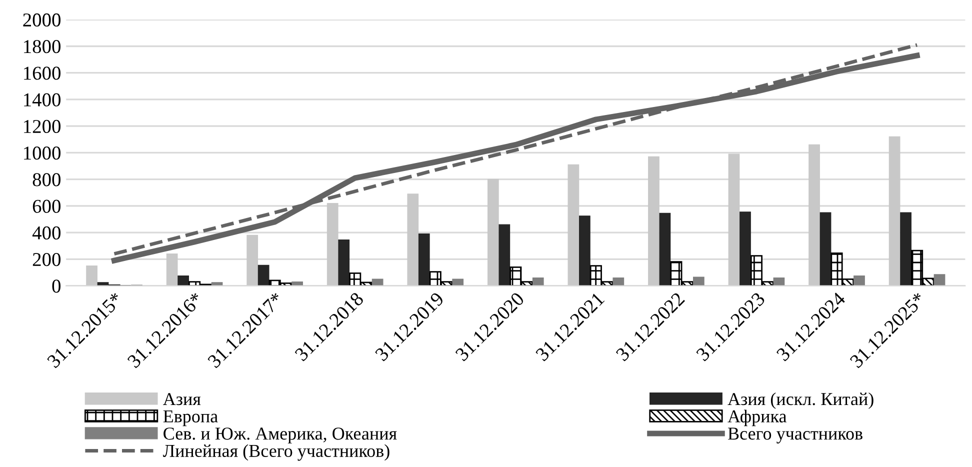  Describe the element at coordinates (46, 206) in the screenshot. I see `y-tick-label: 600` at that location.